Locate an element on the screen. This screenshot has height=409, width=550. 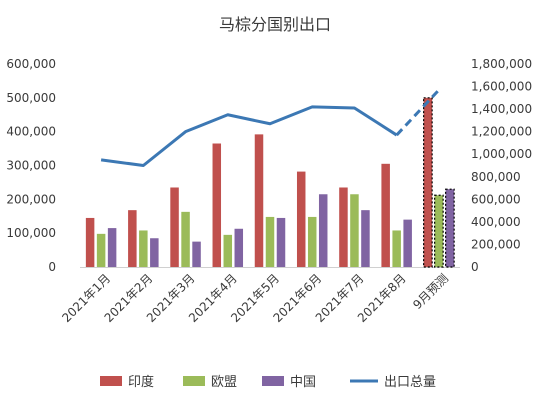
bar-印度-0 is located at coordinates (90, 242).